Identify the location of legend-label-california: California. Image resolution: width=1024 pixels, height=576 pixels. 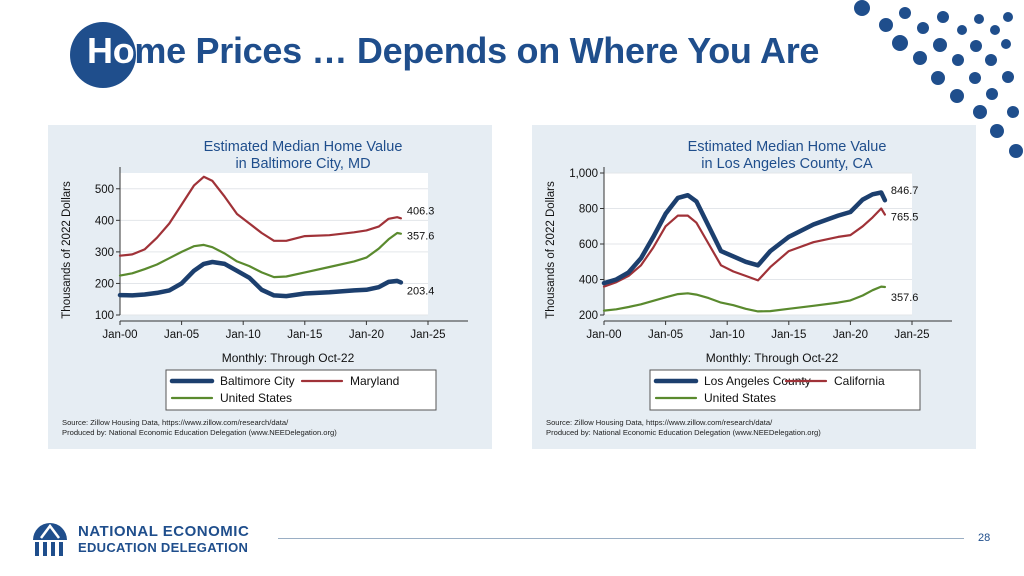
(859, 381).